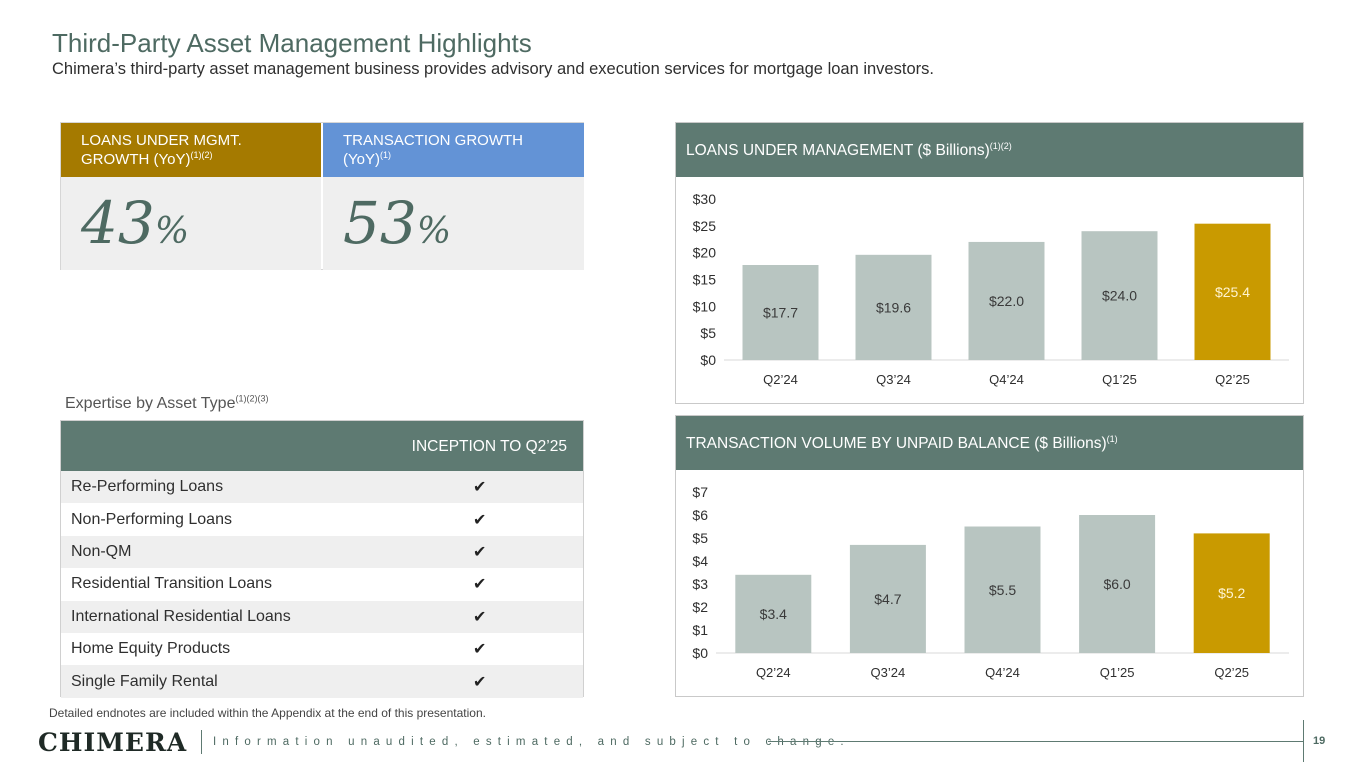  I want to click on kpi-label-line1: LOANS UNDER MGMT., so click(161, 140).